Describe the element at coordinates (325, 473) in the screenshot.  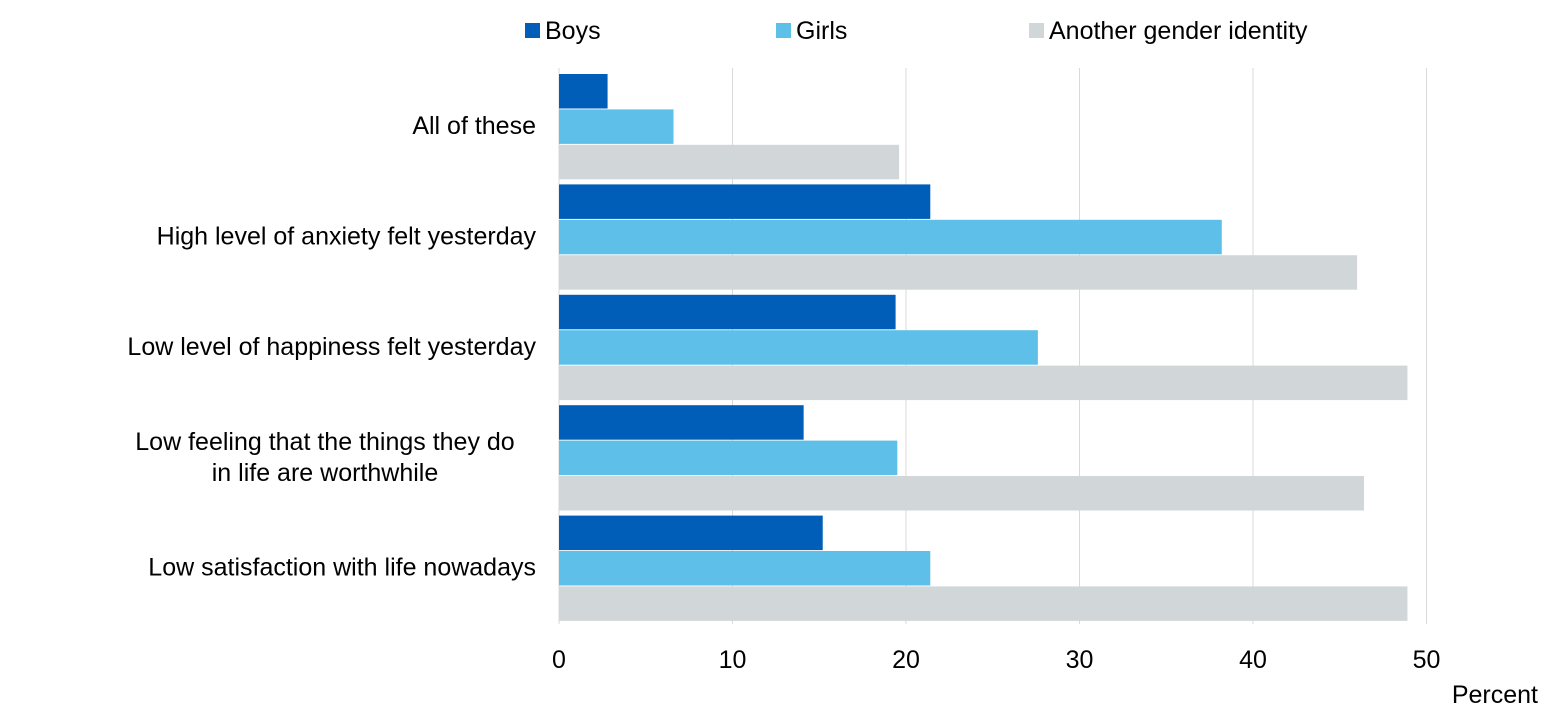
I see `category-label: in life are worthwhile` at that location.